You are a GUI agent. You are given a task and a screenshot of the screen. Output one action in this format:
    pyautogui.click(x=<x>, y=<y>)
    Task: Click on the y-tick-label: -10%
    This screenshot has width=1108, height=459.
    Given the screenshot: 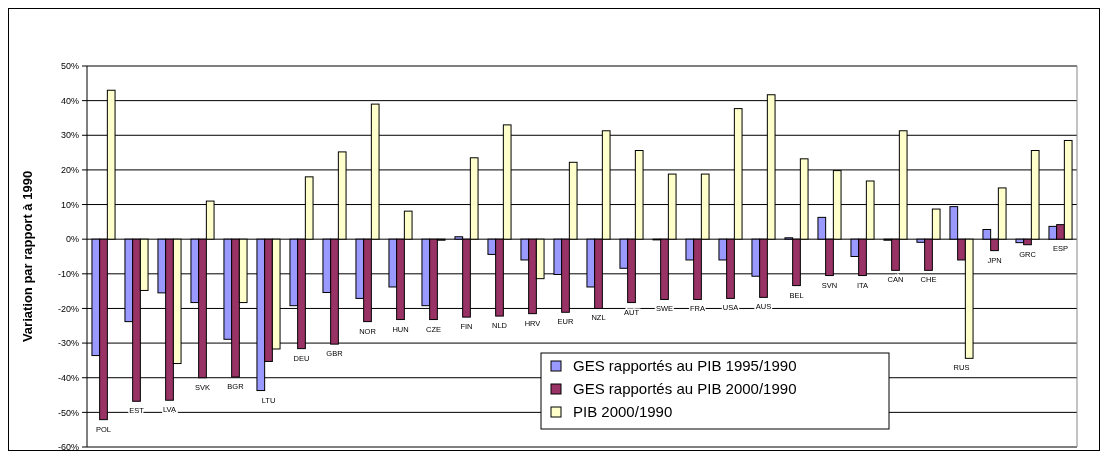 What is the action you would take?
    pyautogui.click(x=68, y=273)
    